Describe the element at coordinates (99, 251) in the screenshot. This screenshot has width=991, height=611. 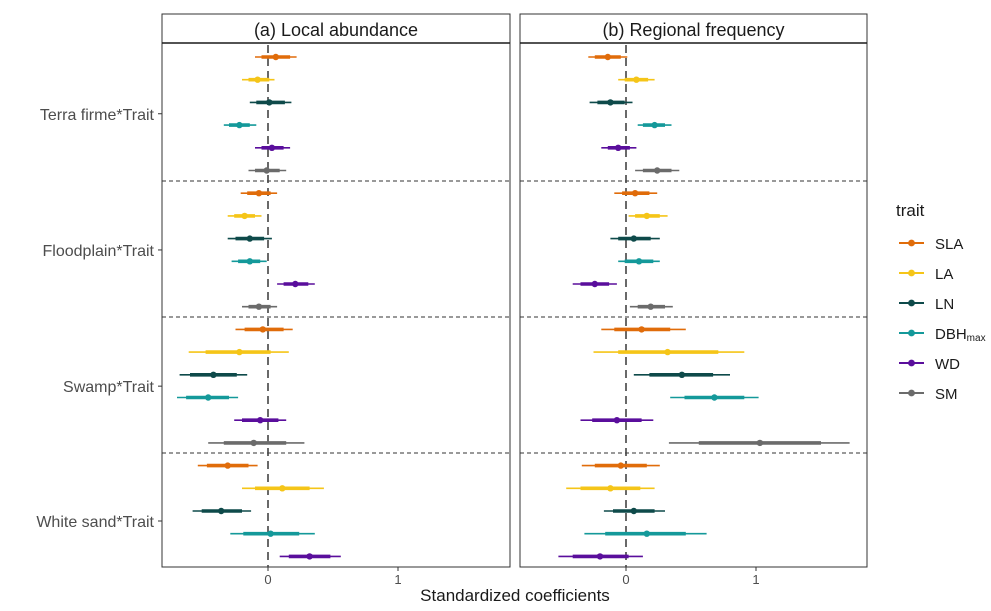
I see `group-label: Floodplain*Trait` at that location.